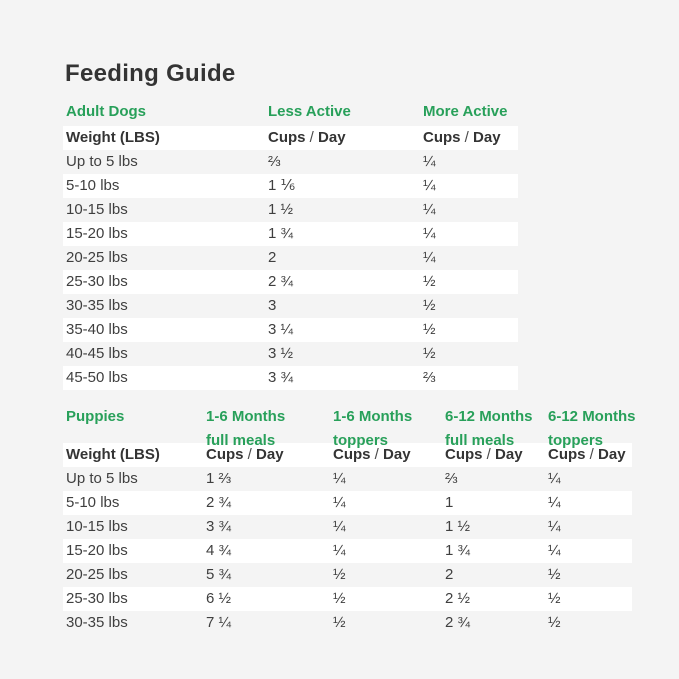 The width and height of the screenshot is (679, 679). I want to click on value-cell: 1, so click(449, 502).